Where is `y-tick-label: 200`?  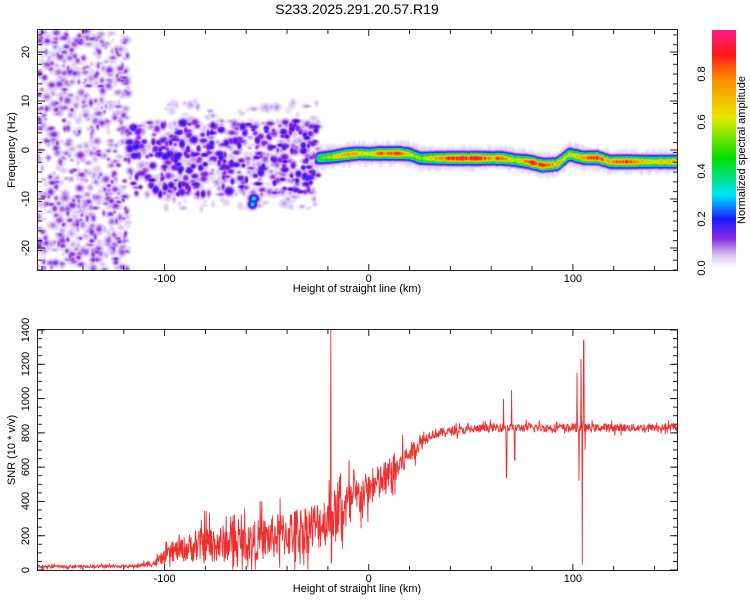
y-tick-label: 200 is located at coordinates (26, 535).